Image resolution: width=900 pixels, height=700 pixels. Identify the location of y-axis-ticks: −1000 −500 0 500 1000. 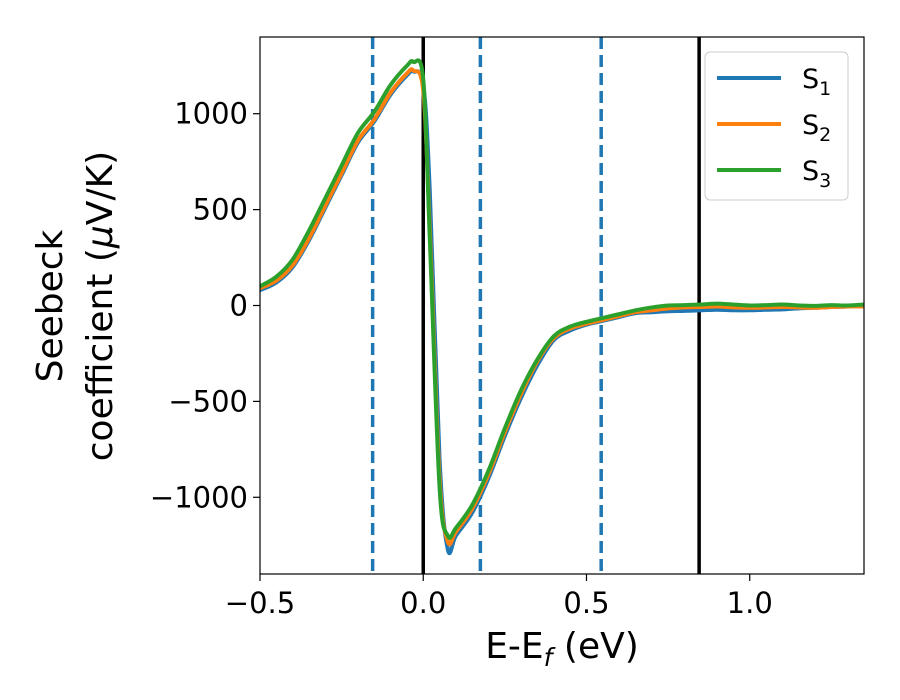
(205, 305).